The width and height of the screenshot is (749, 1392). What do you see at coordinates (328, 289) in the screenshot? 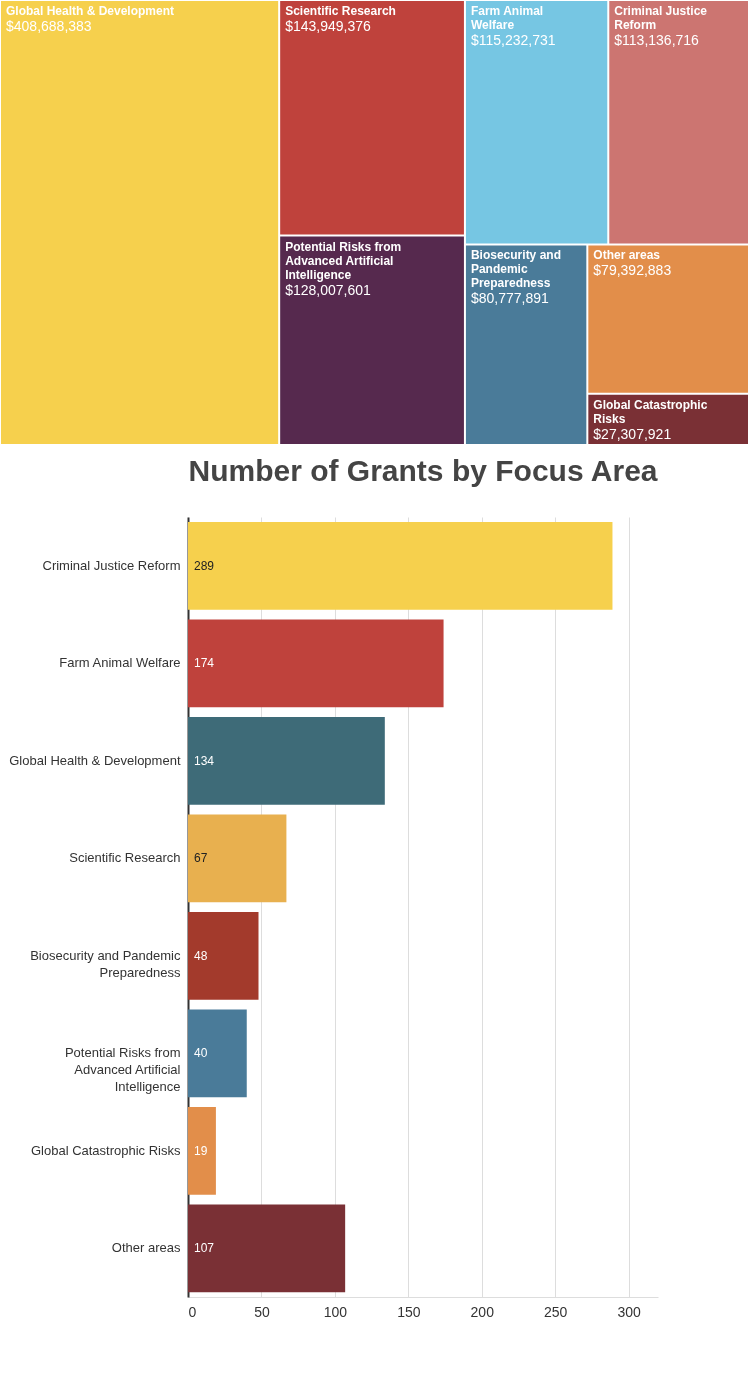
I see `data-label: $128,007,601` at bounding box center [328, 289].